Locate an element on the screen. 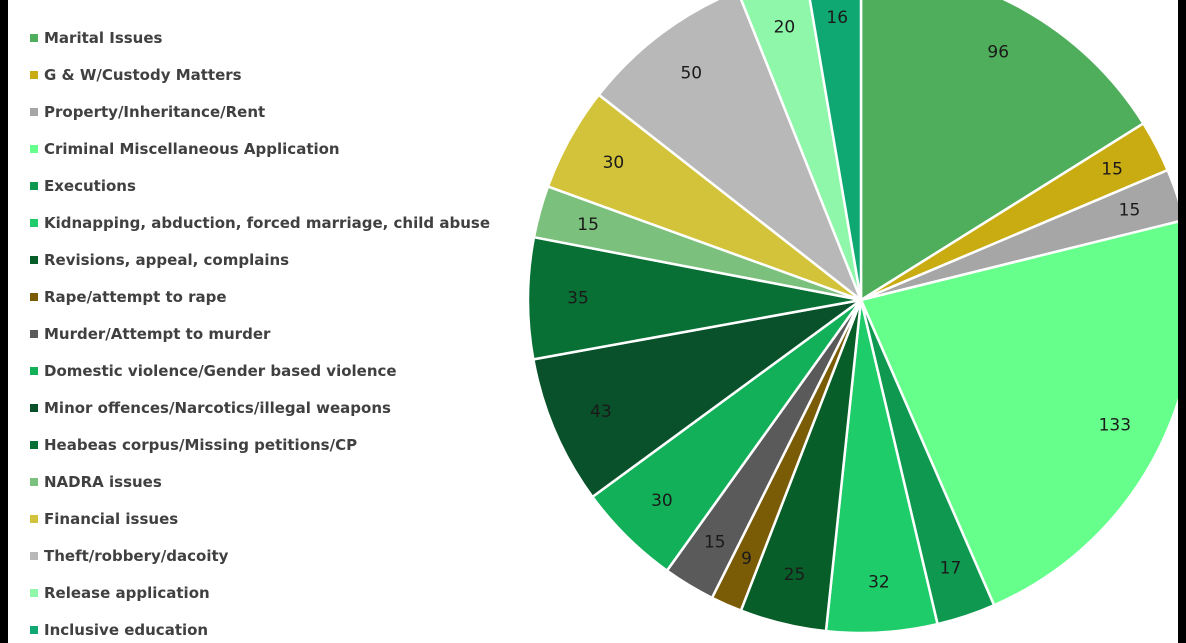 The image size is (1186, 643). legend-label: Property/Inheritance/Rent is located at coordinates (155, 111).